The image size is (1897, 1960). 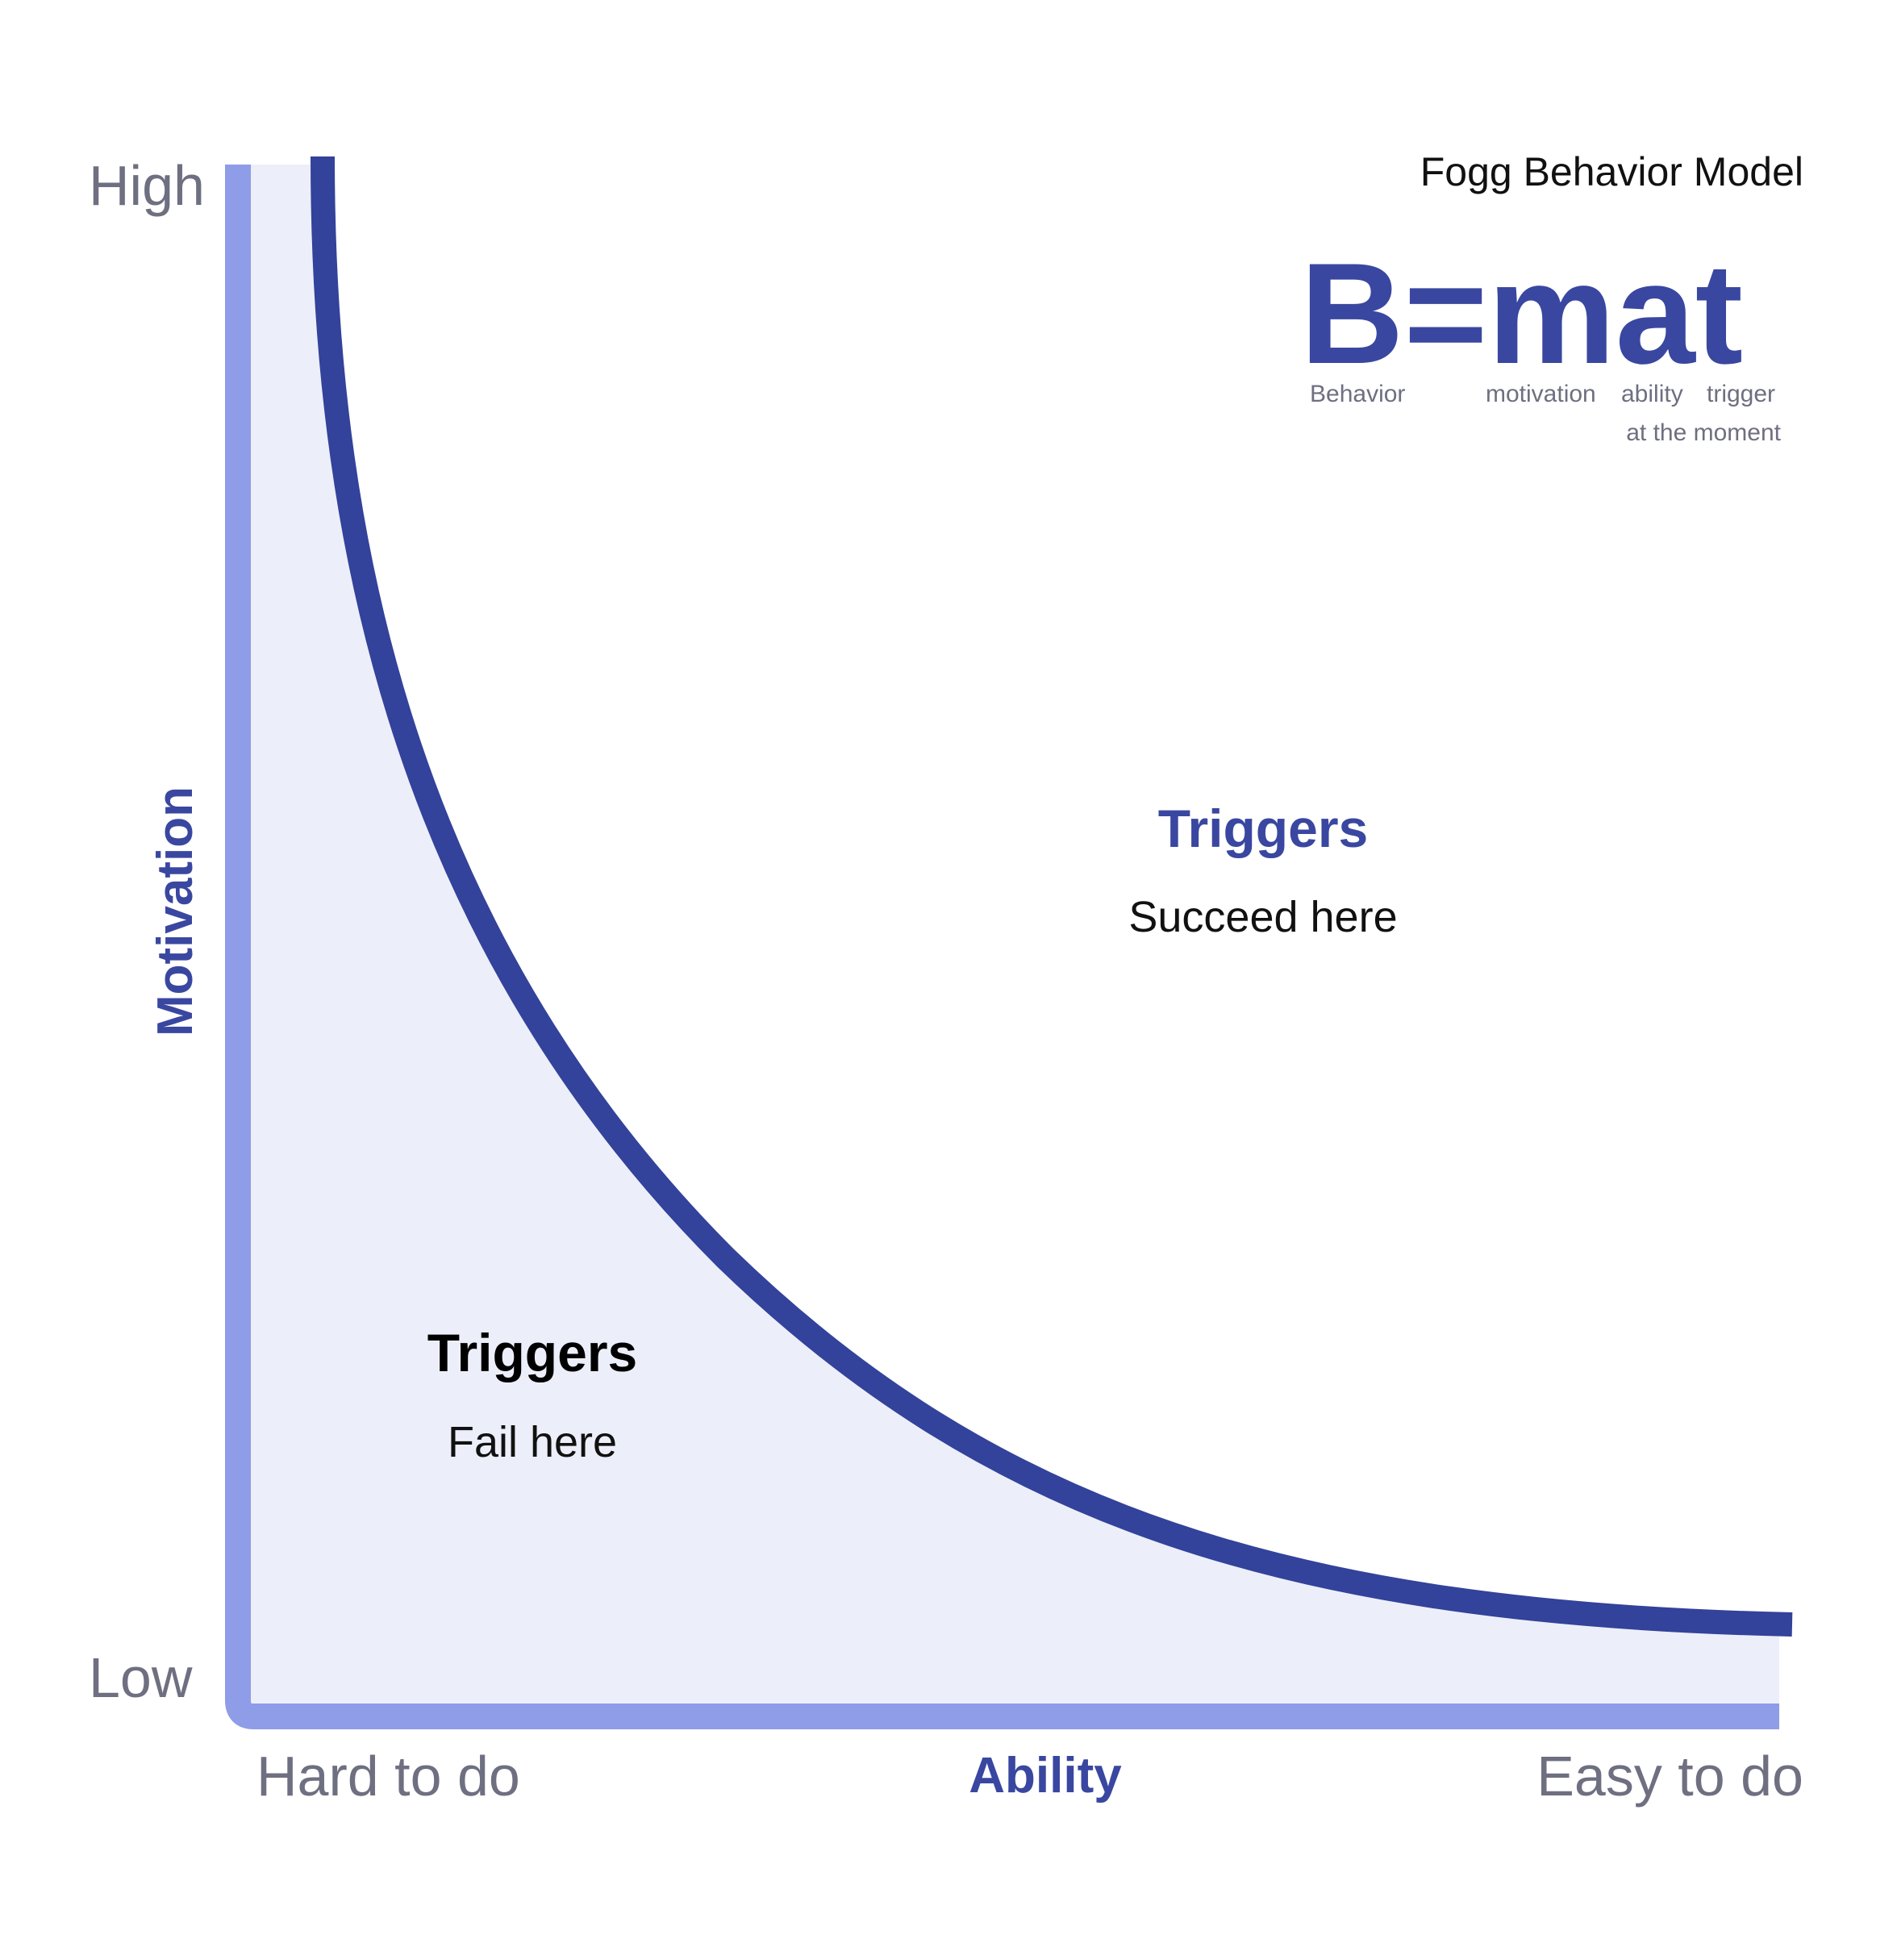 I want to click on y-axis-title: Motivation, so click(x=175, y=911).